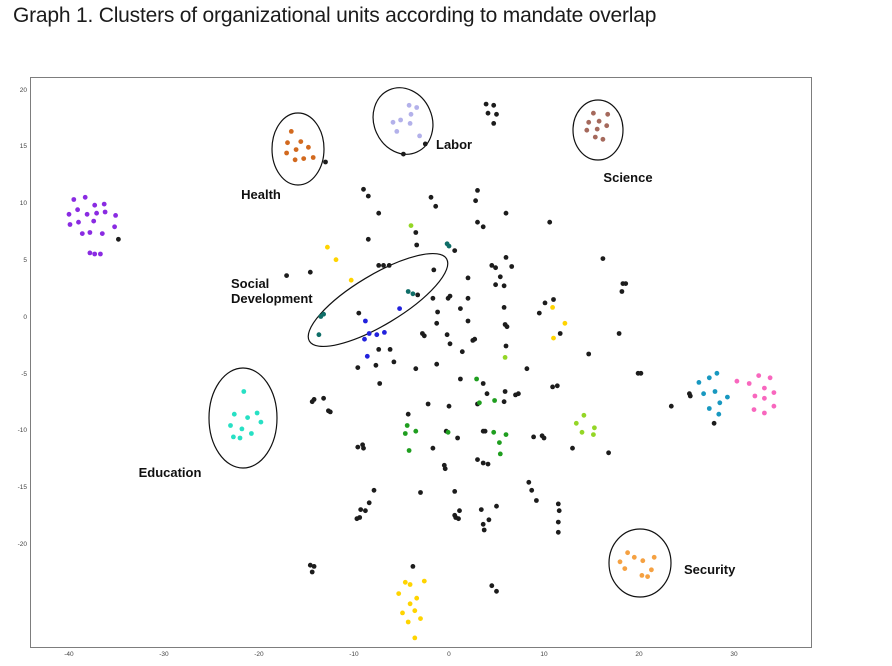 Image resolution: width=892 pixels, height=666 pixels. What do you see at coordinates (734, 654) in the screenshot?
I see `x-tick-label: 30` at bounding box center [734, 654].